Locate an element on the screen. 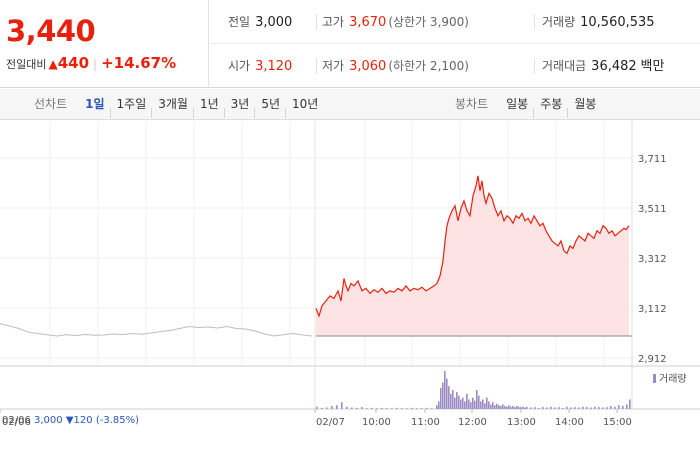 Image resolution: width=700 pixels, height=450 pixels. volume-bars is located at coordinates (473, 390).